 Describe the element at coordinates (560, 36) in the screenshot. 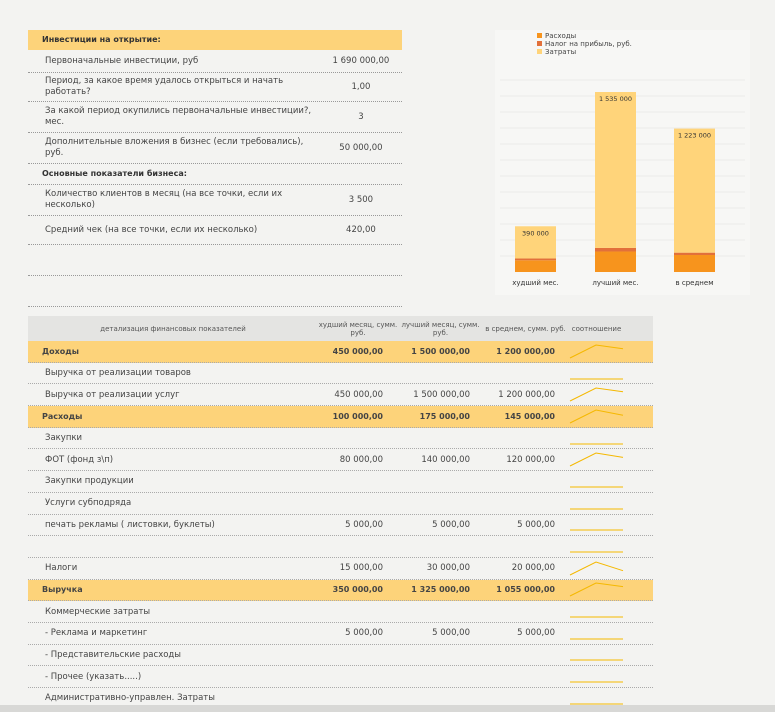

I see `legend-label: Расходы` at that location.